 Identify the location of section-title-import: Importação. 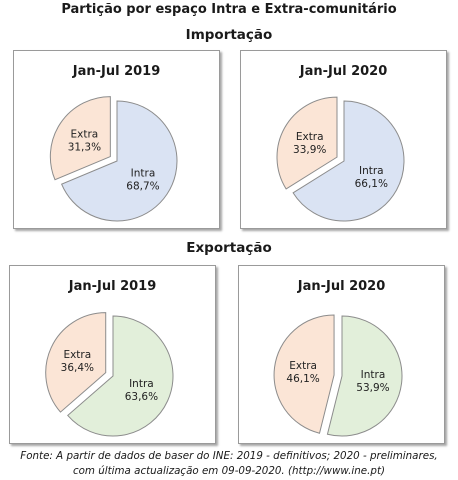
(229, 35).